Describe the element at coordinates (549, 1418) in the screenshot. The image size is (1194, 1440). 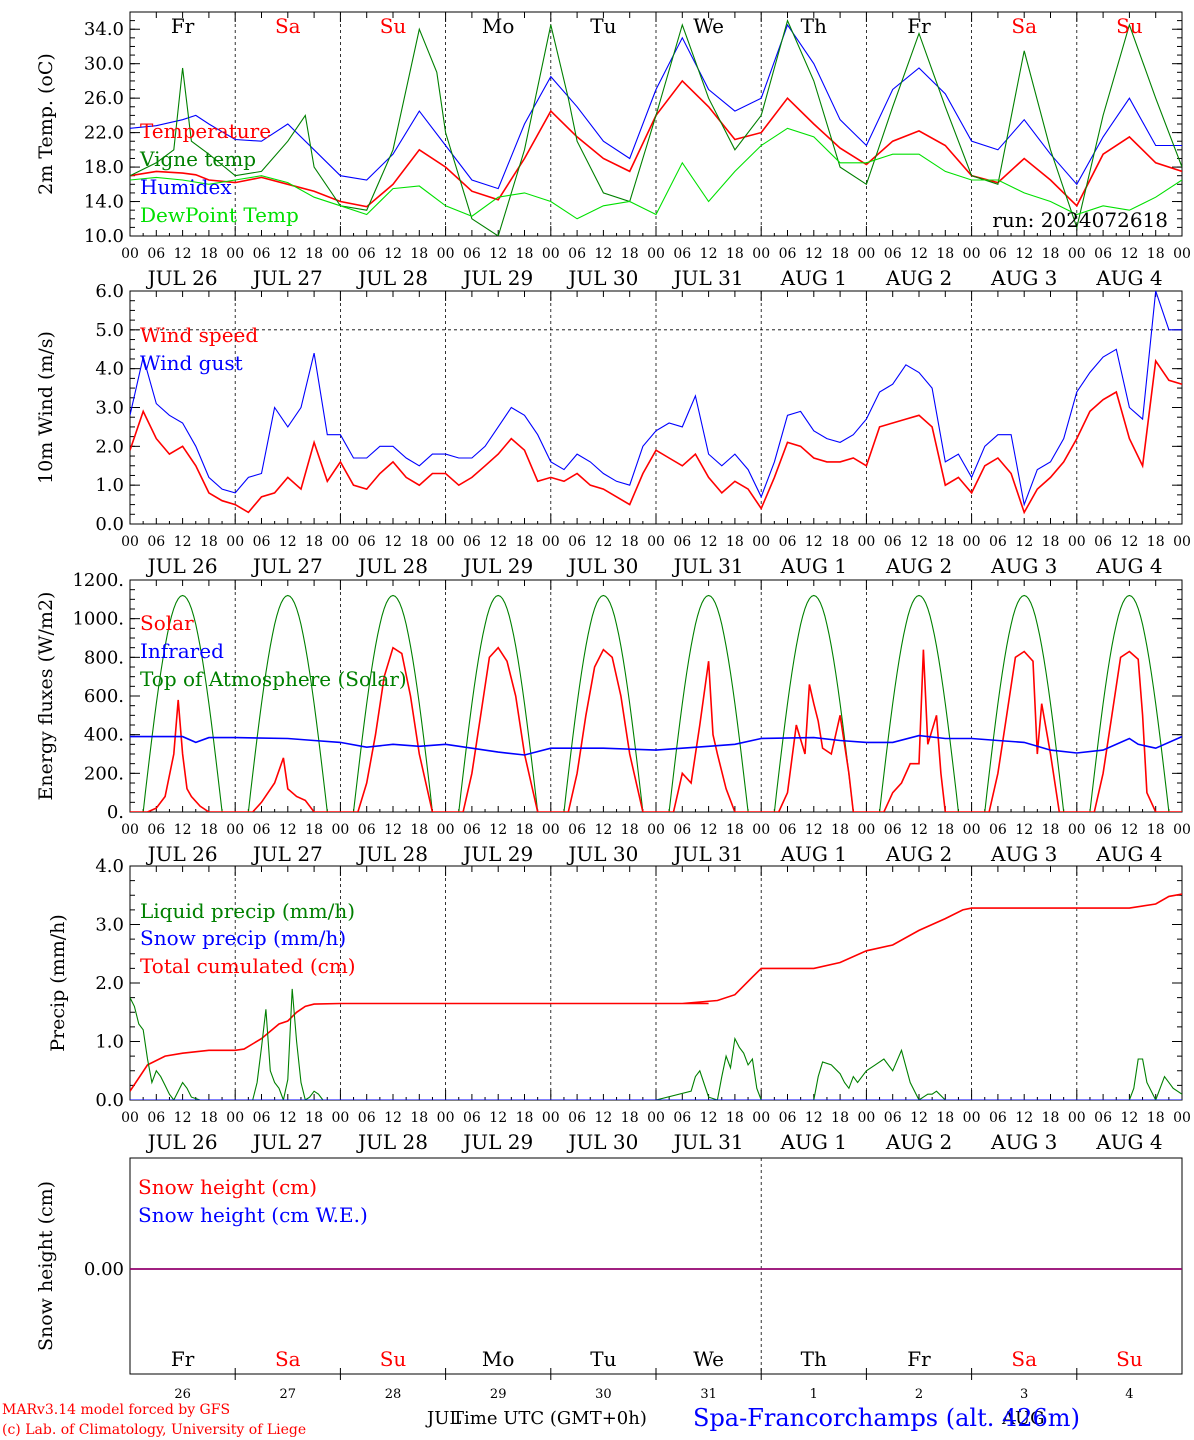
I see `footer-xlabel: Time UTC (GMT+0h)` at that location.